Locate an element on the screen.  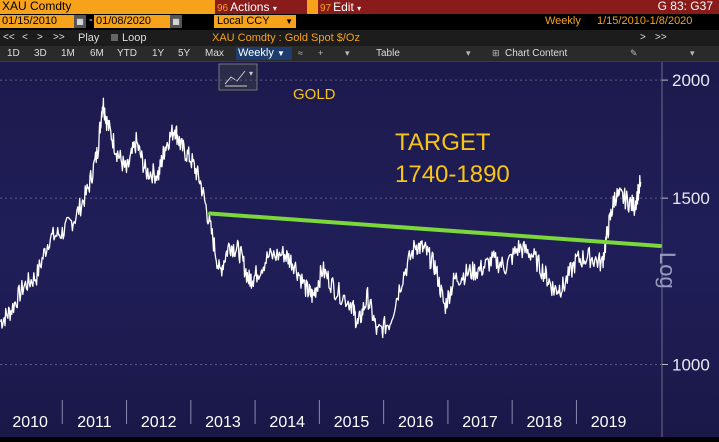
x-tick-label: 2014 is located at coordinates (287, 422).